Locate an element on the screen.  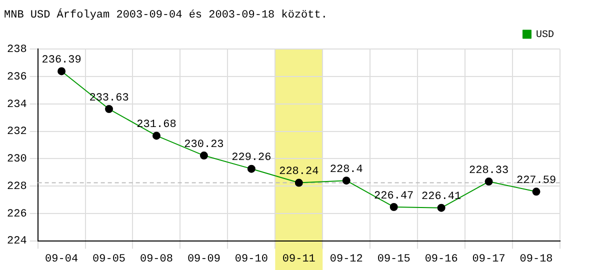
y-tick-label: 230 is located at coordinates (16, 160).